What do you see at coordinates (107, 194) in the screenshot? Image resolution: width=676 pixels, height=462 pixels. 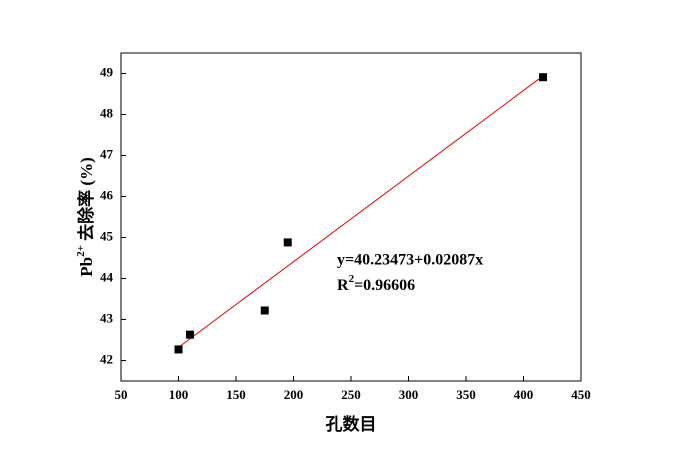 I see `y-tick-label: 46` at bounding box center [107, 194].